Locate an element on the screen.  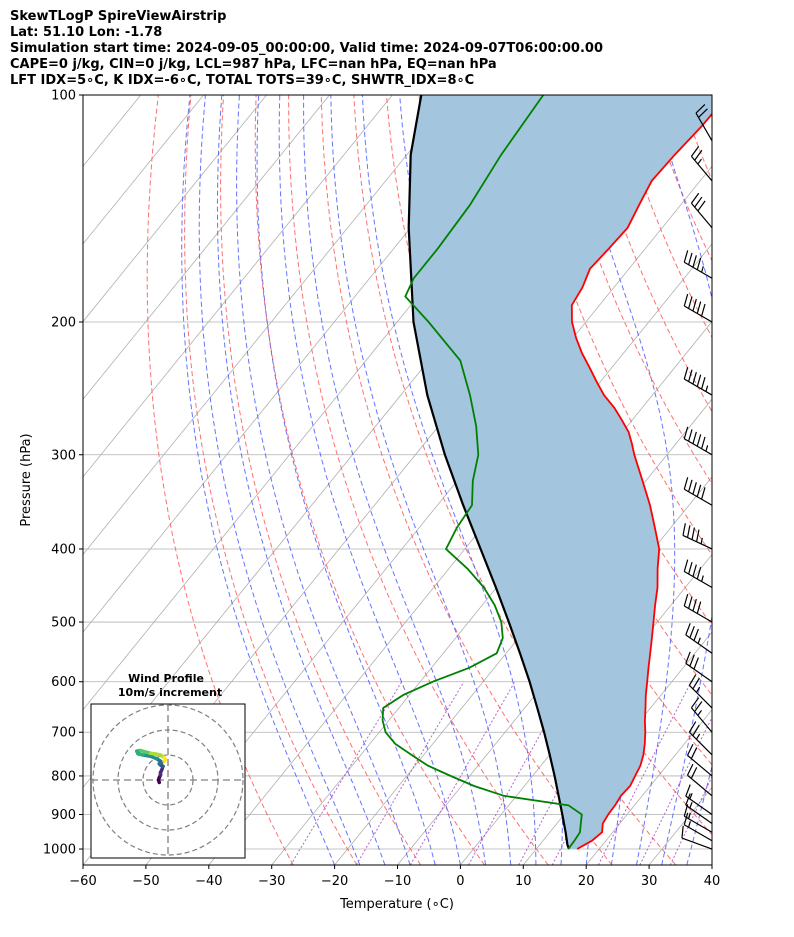
chart-title-line: Lat: 51.10 Lon: -1.78 is located at coordinates (86, 32).